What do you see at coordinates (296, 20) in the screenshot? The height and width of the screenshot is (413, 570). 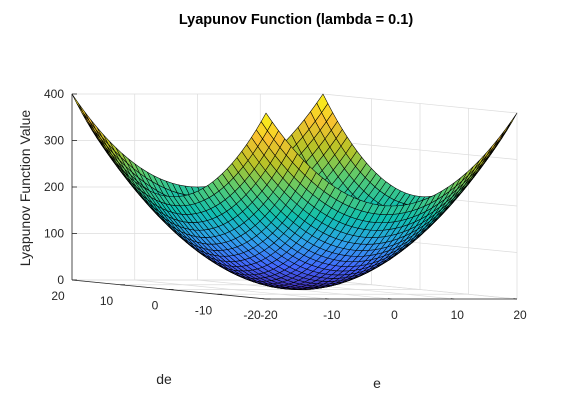 I see `chart-title: Lyapunov Function (lambda = 0.1)` at bounding box center [296, 20].